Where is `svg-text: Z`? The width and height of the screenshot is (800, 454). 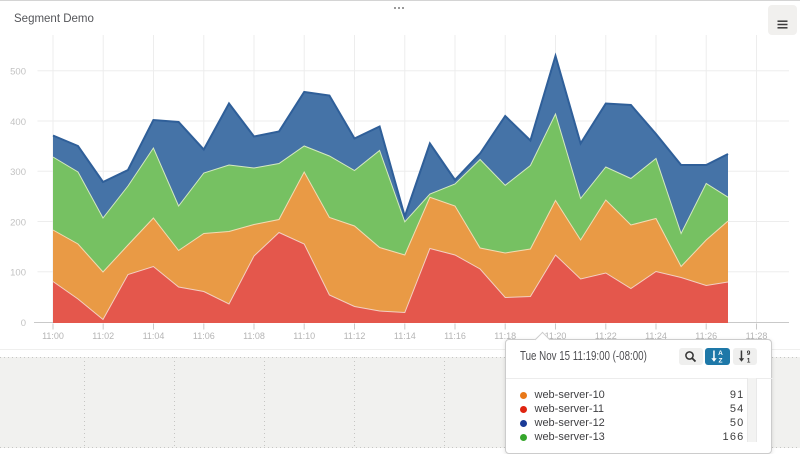 svg-text: Z is located at coordinates (721, 360).